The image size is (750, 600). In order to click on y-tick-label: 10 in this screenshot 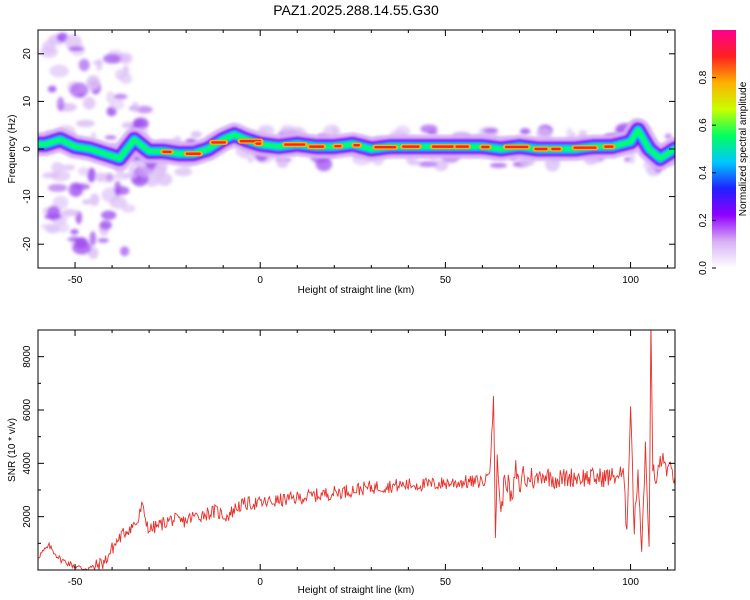, I will do `click(27, 101)`.